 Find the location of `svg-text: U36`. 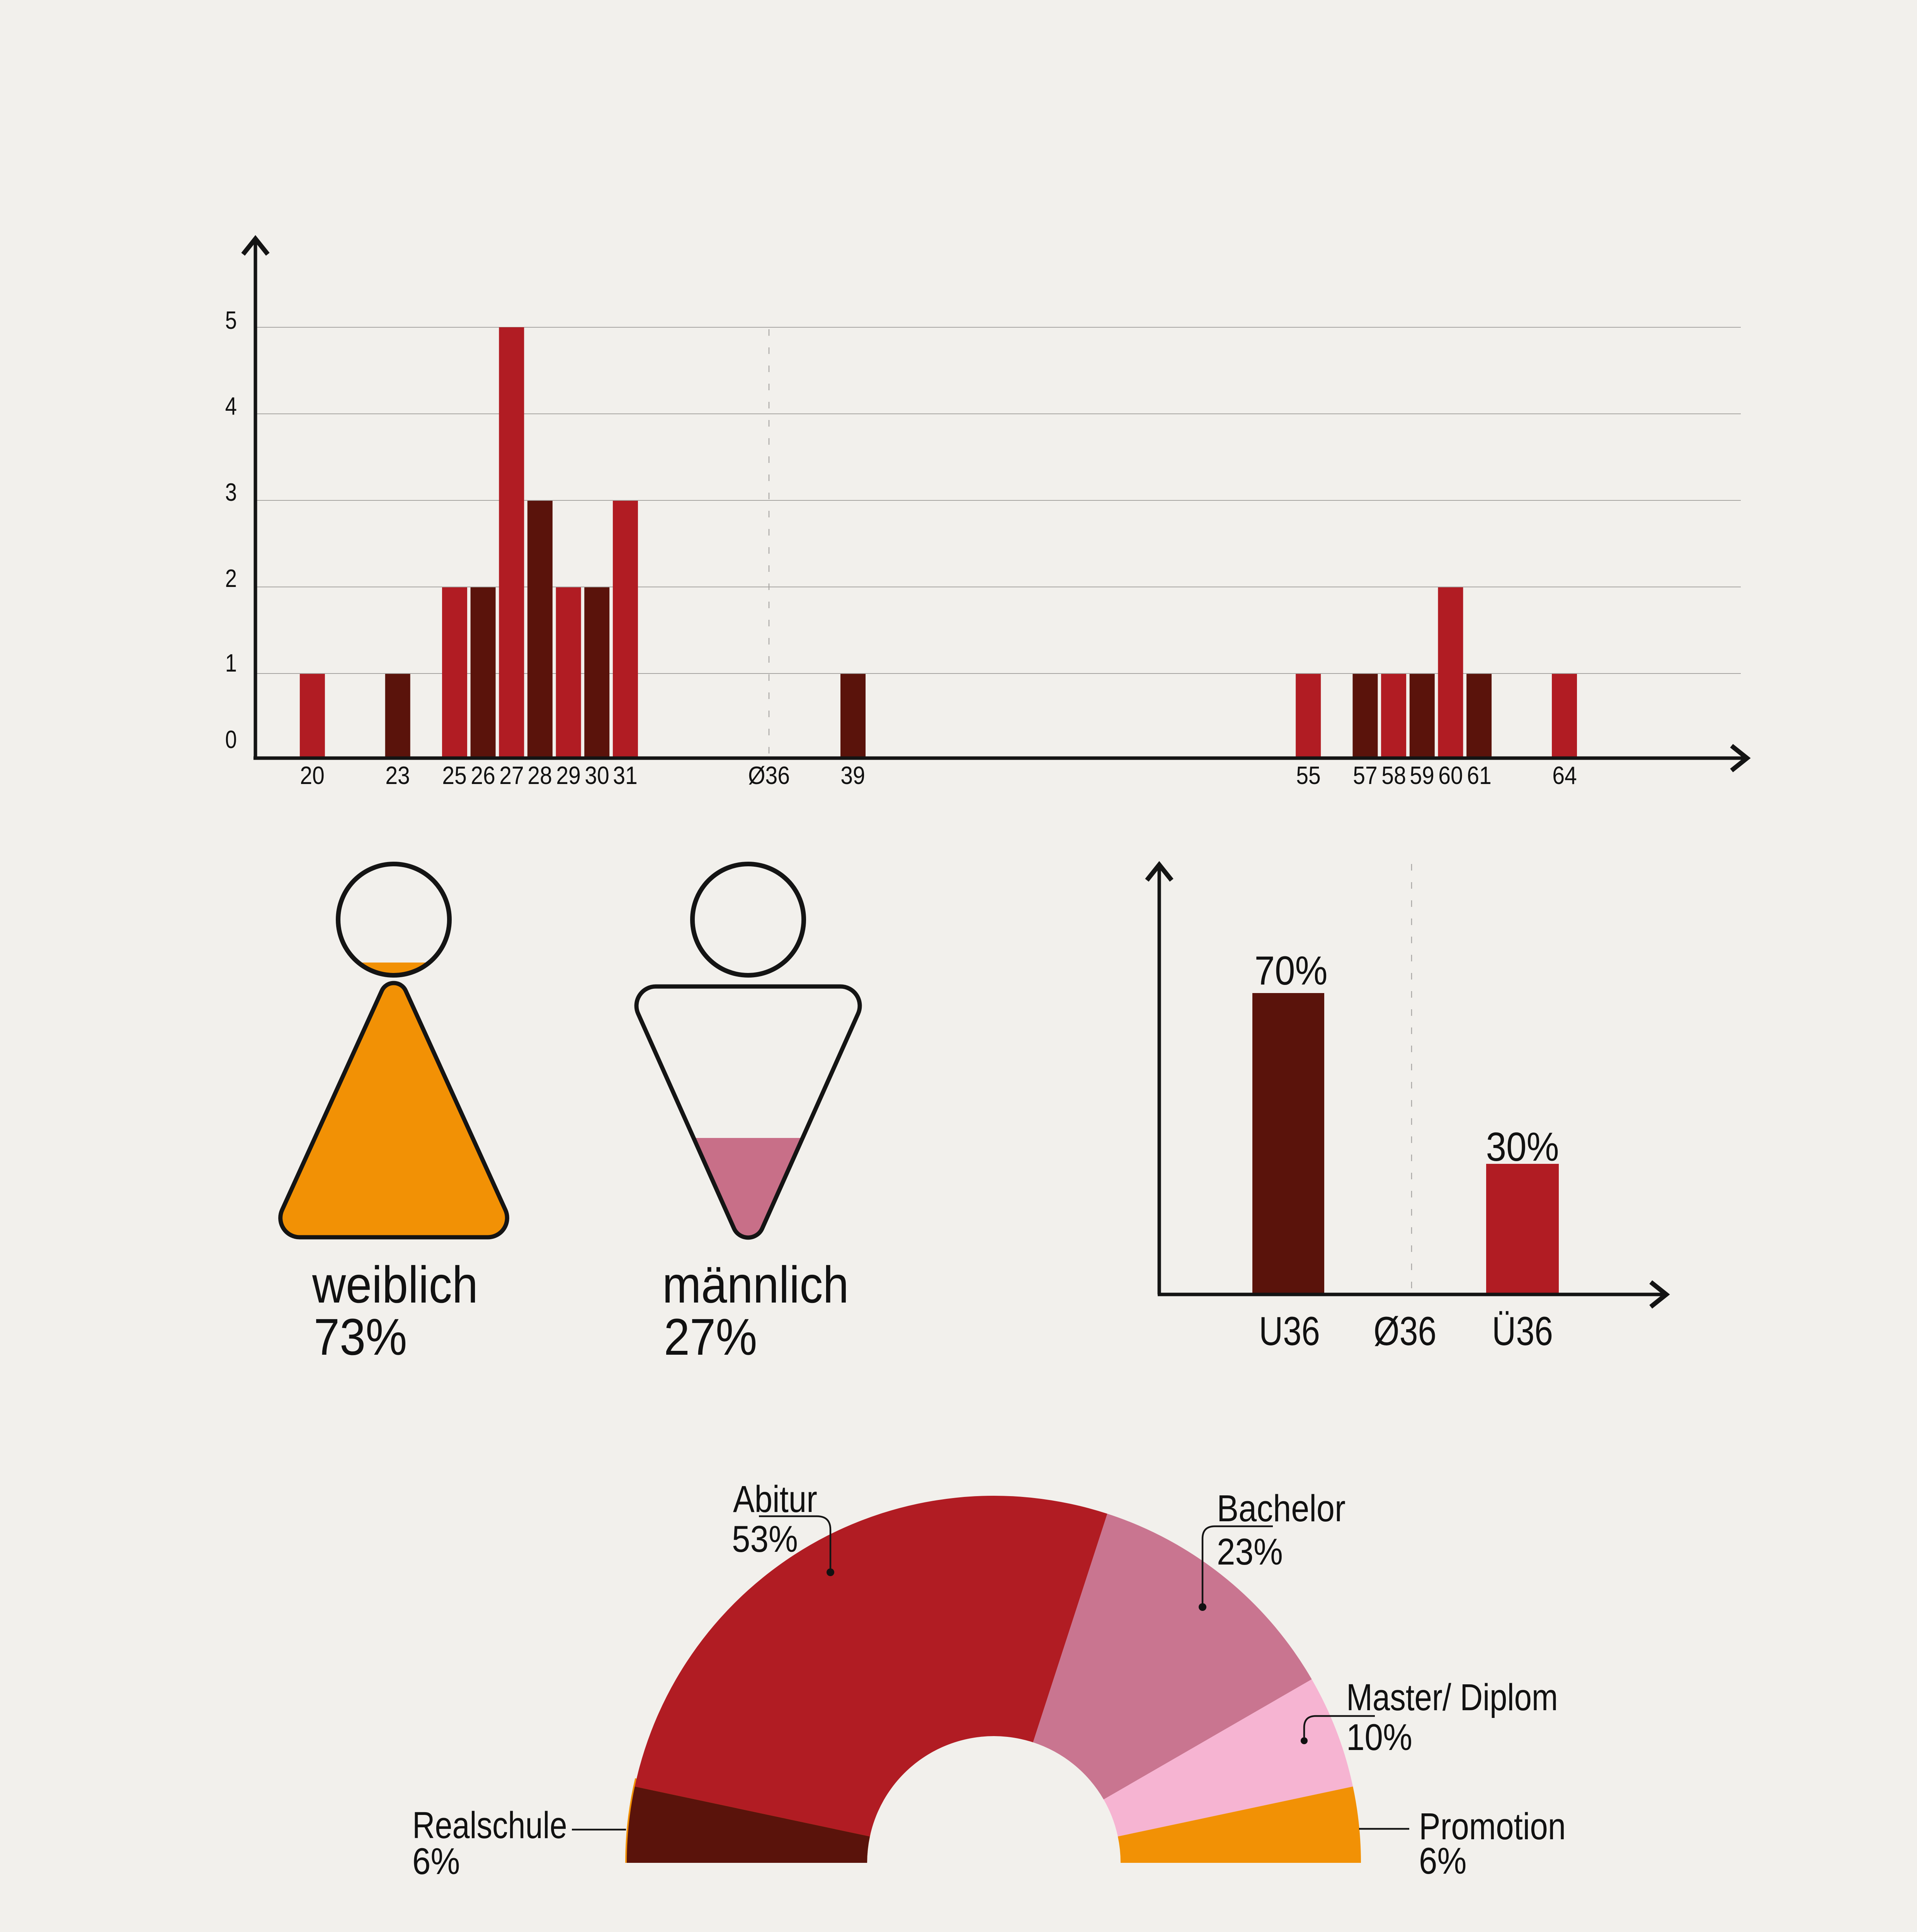

svg-text: U36 is located at coordinates (1289, 1332).